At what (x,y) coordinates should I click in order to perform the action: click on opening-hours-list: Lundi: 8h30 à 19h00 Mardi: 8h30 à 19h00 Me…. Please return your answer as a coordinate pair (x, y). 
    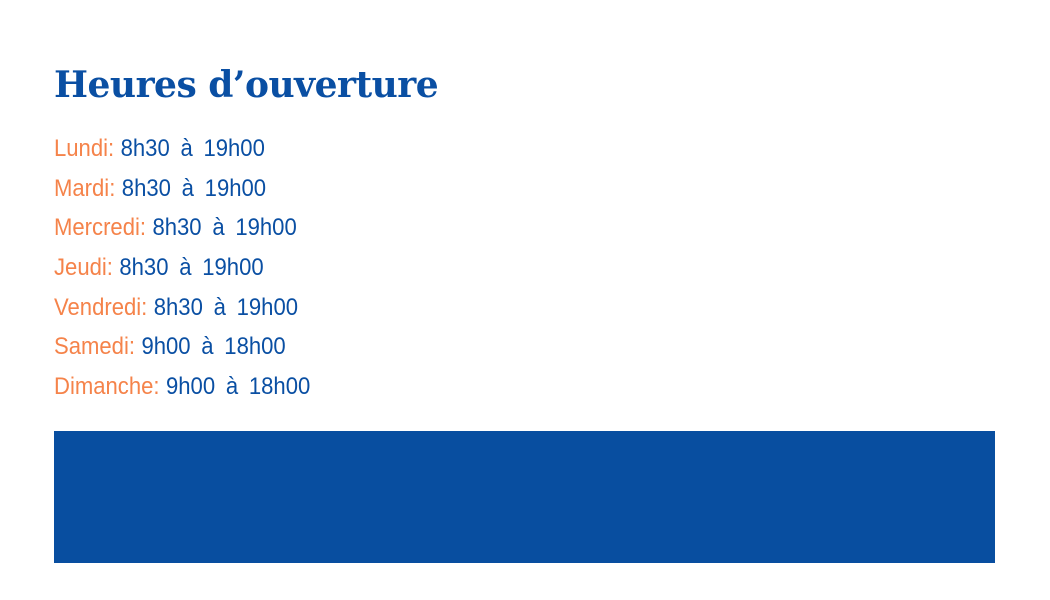
    Looking at the image, I should click on (193, 271).